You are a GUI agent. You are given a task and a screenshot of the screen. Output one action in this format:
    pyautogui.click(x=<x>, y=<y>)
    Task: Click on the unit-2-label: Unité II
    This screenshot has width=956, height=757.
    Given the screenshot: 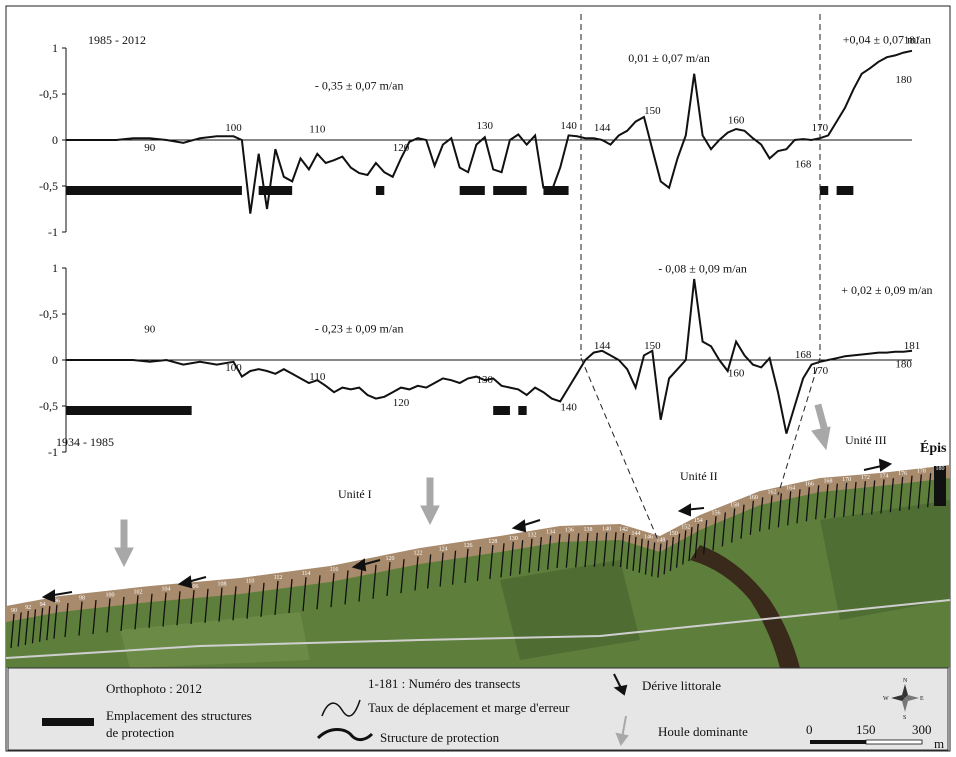 What is the action you would take?
    pyautogui.click(x=699, y=476)
    